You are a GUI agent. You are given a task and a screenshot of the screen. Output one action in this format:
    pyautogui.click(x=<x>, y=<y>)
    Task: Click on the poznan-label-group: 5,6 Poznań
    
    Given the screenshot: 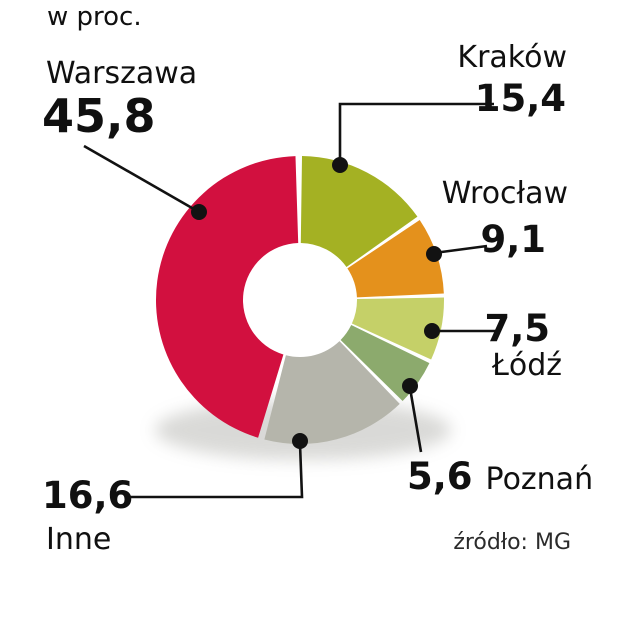 What is the action you would take?
    pyautogui.click(x=500, y=476)
    